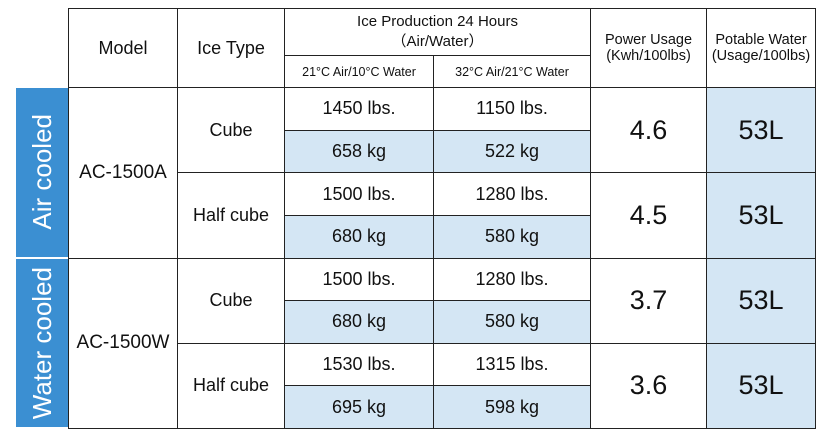  I want to click on production-kg: 598 kg, so click(512, 407).